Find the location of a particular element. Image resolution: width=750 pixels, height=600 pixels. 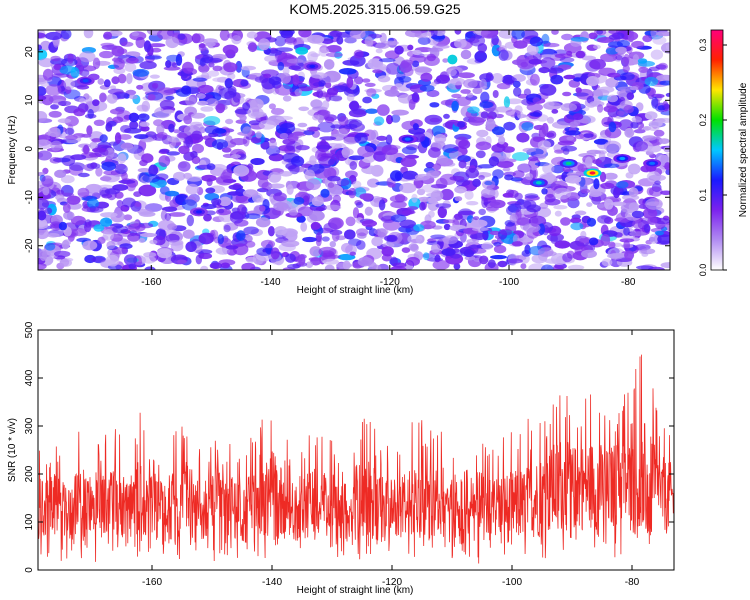

colorbar-tick-label: 0.0 is located at coordinates (703, 270).